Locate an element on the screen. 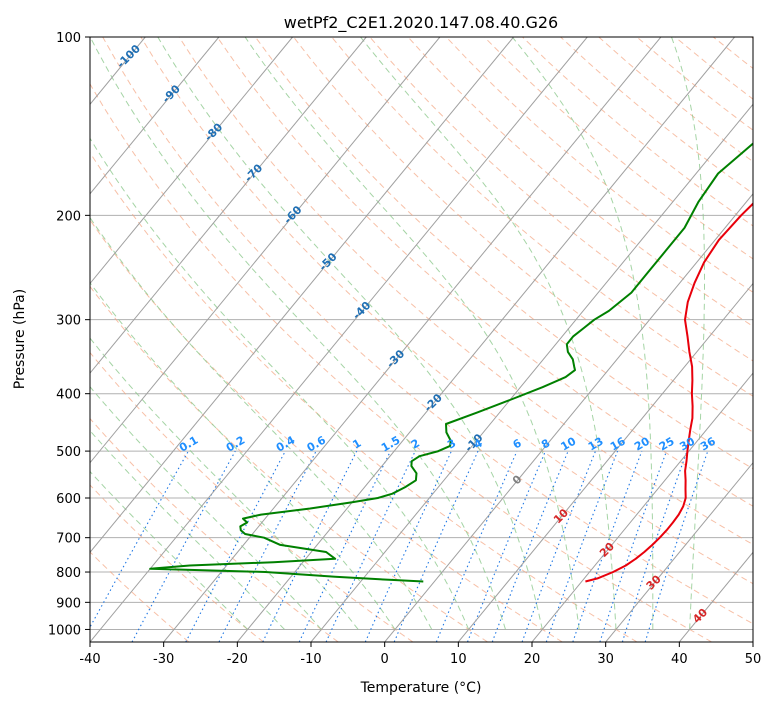 The image size is (775, 708). x-axis: -40 -30 -20 -10 0 10 20 30 40 50 is located at coordinates (420, 654).